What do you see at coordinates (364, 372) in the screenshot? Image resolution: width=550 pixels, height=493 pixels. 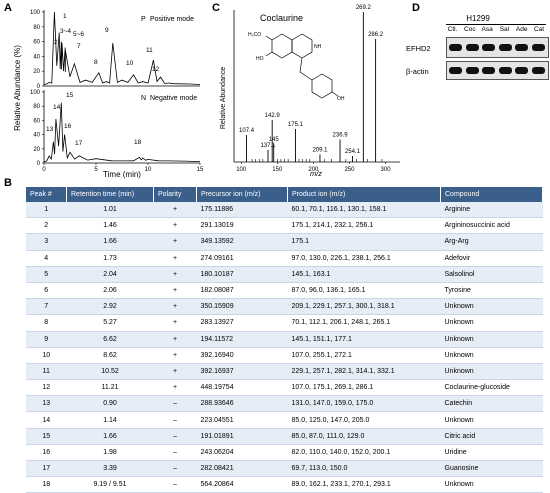 I see `product-ion-cell: 229.1, 257.1, 282.1, 314.1, 332.1` at bounding box center [364, 372].